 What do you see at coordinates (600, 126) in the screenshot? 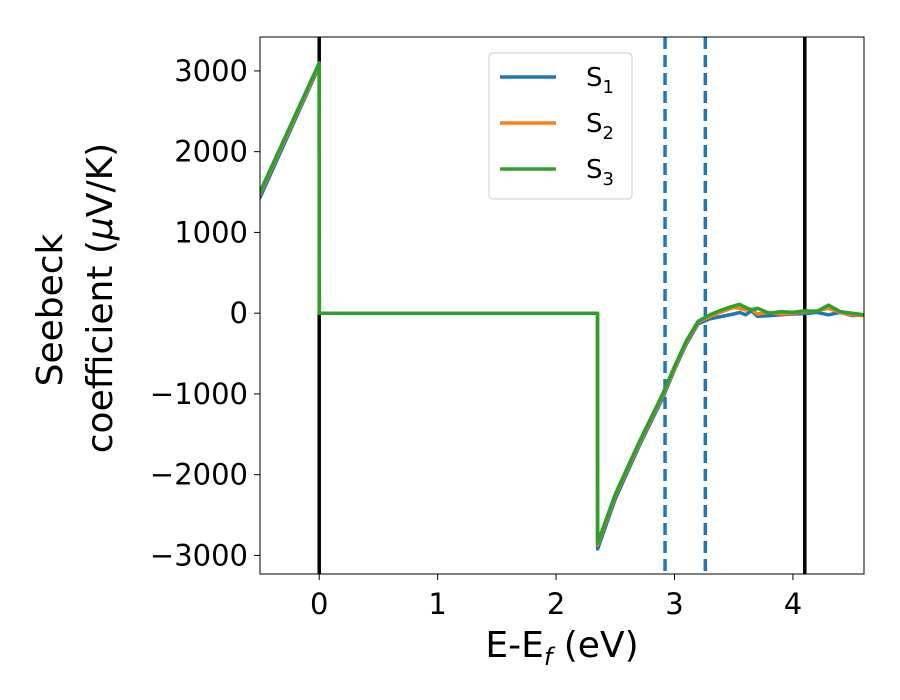
I see `legend-label-2: S2` at bounding box center [600, 126].